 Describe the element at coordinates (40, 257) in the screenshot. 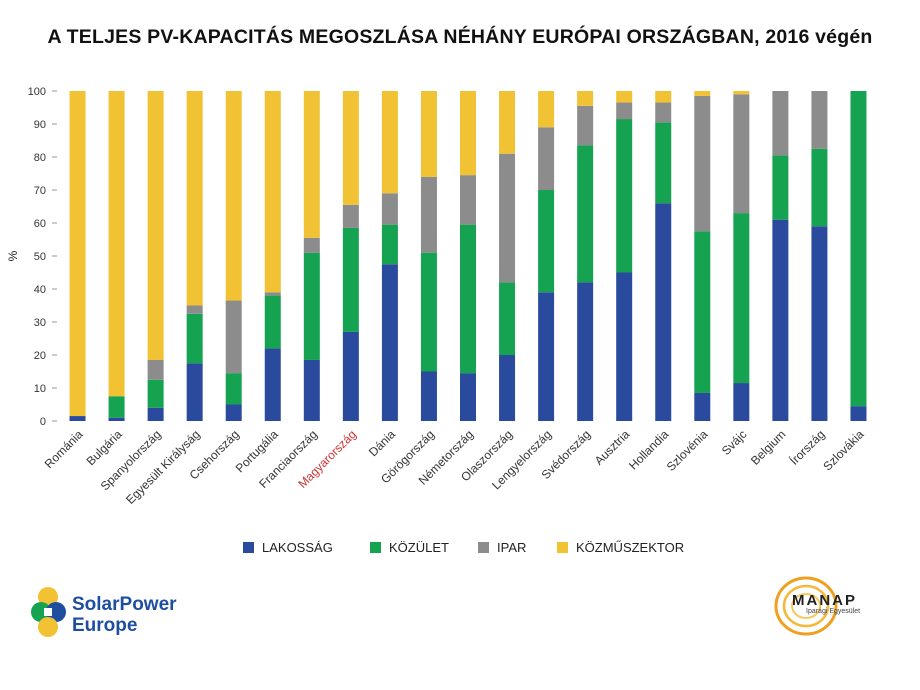

I see `y-tick-label: 50` at that location.